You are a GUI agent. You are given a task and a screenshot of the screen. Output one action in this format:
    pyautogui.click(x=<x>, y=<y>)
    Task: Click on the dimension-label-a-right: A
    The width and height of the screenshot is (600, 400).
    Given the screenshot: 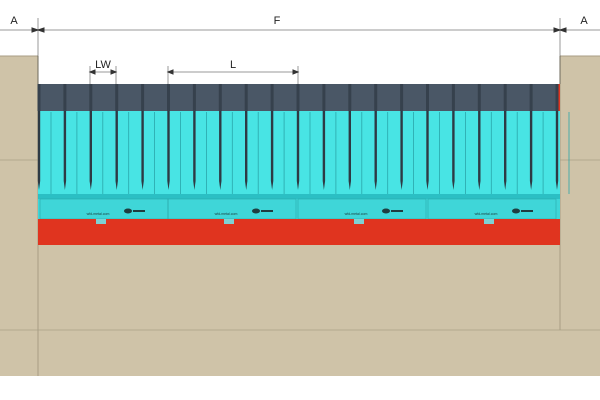 What is the action you would take?
    pyautogui.click(x=584, y=21)
    